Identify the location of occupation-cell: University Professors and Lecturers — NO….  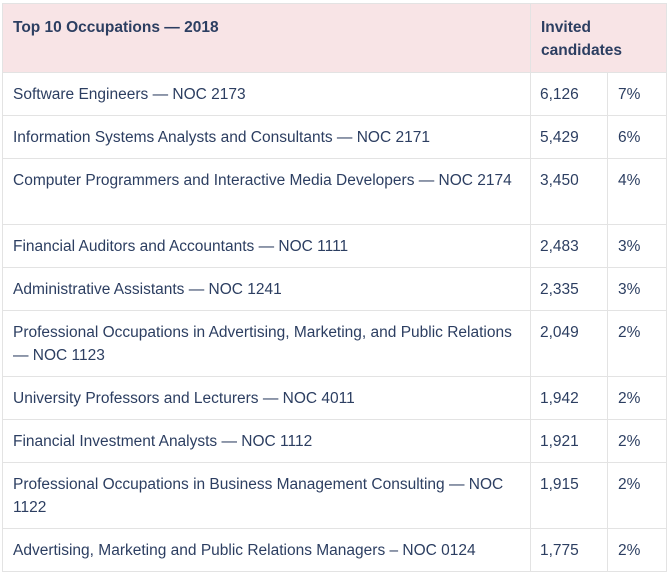
(266, 398).